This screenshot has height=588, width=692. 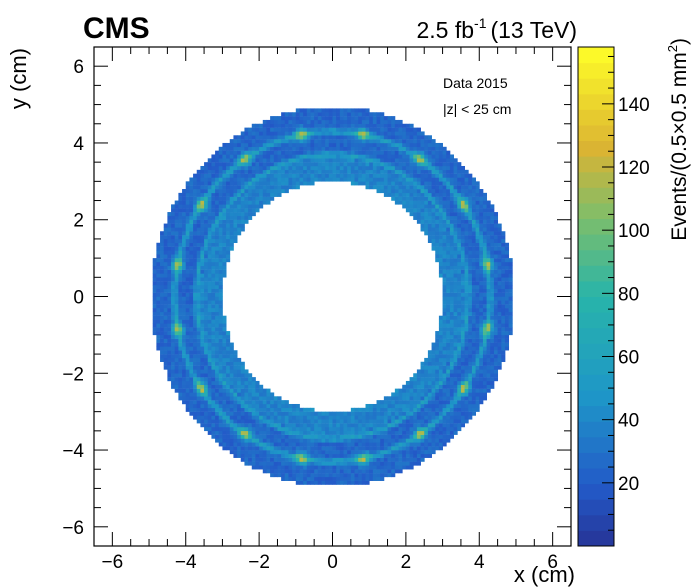 What do you see at coordinates (73, 451) in the screenshot?
I see `y-tick-label: −4` at bounding box center [73, 451].